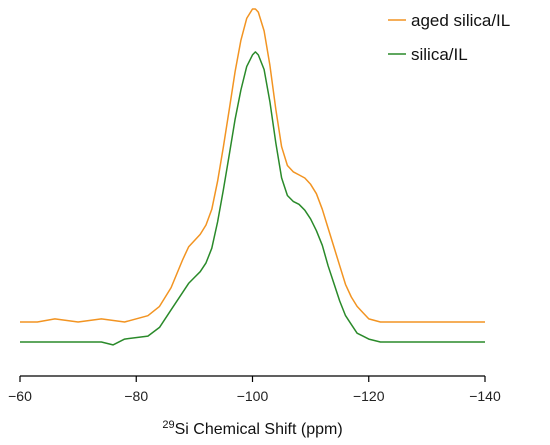 The height and width of the screenshot is (445, 550). Describe the element at coordinates (369, 396) in the screenshot. I see `x-tick-label: −120` at that location.